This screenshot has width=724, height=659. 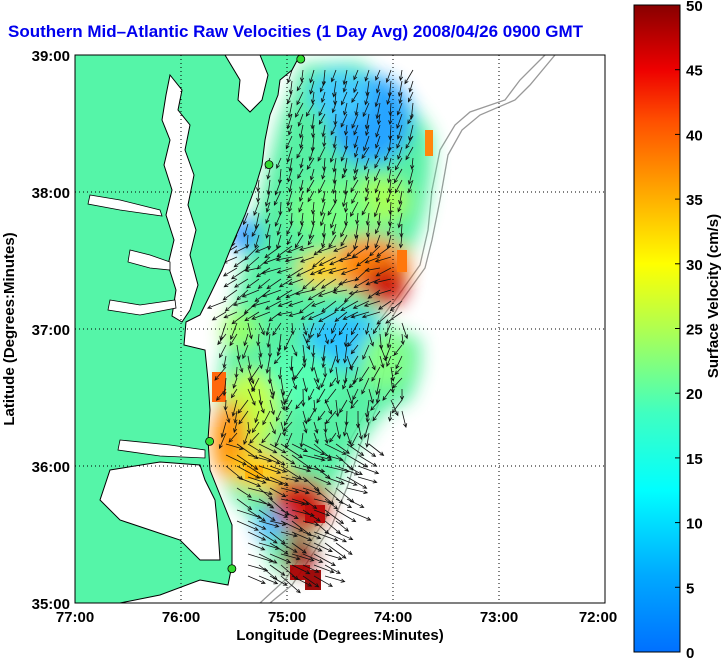 What do you see at coordinates (690, 652) in the screenshot?
I see `colorbar-tick-label: 0` at bounding box center [690, 652].